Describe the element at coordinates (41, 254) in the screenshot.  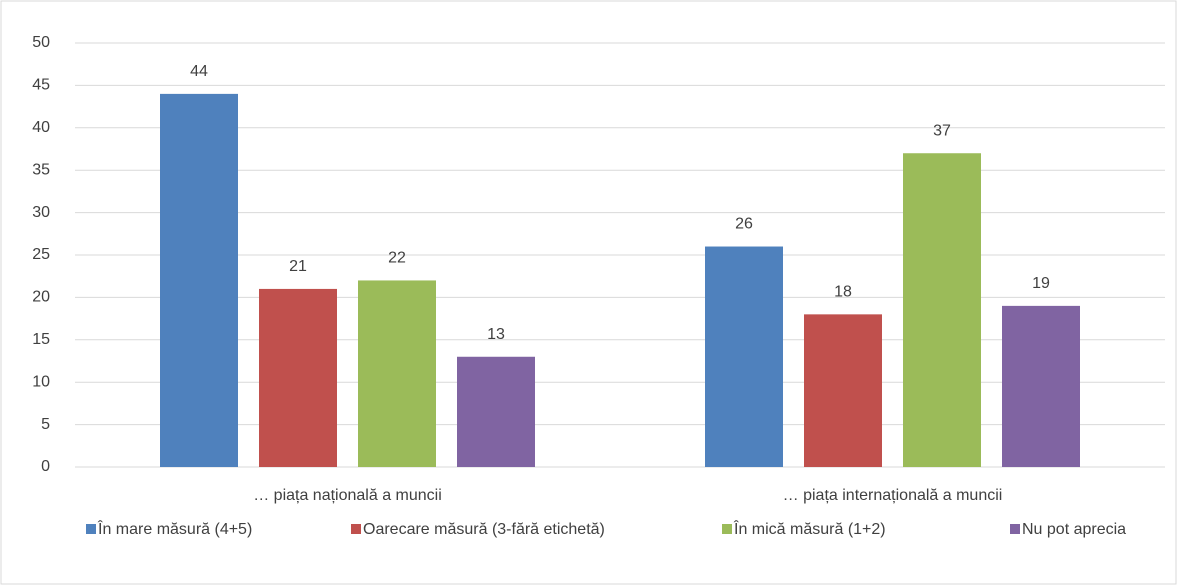
I see `y-tick-label: 25` at that location.